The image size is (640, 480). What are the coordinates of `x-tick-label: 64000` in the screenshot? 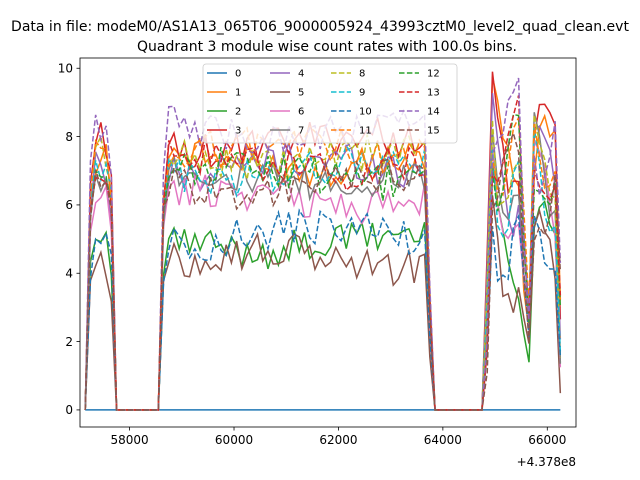 It's located at (443, 440).